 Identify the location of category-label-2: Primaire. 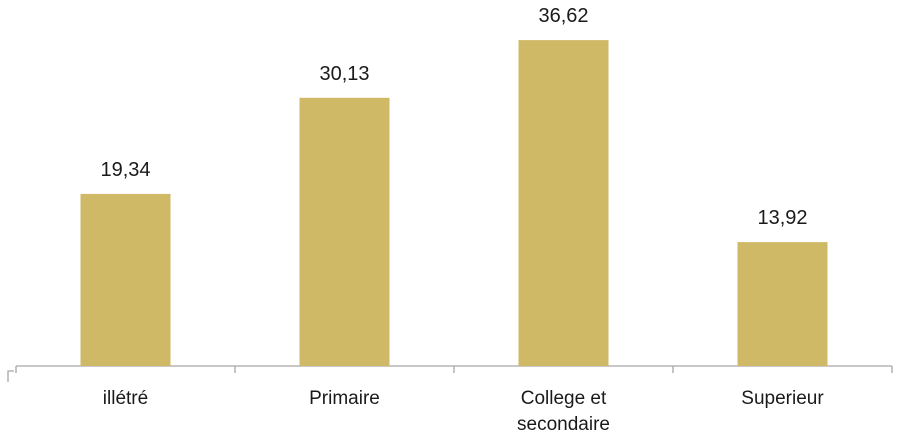
(344, 398).